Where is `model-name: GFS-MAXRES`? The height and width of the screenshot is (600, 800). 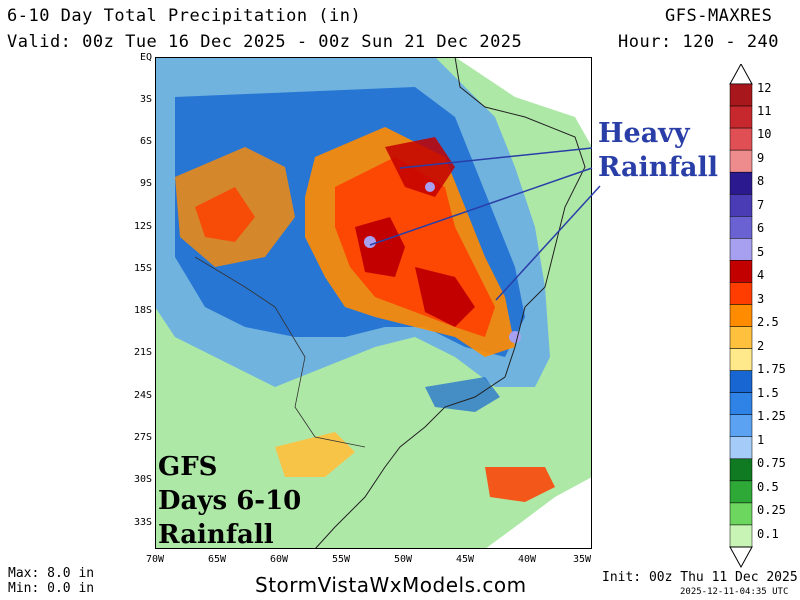 model-name: GFS-MAXRES is located at coordinates (719, 16).